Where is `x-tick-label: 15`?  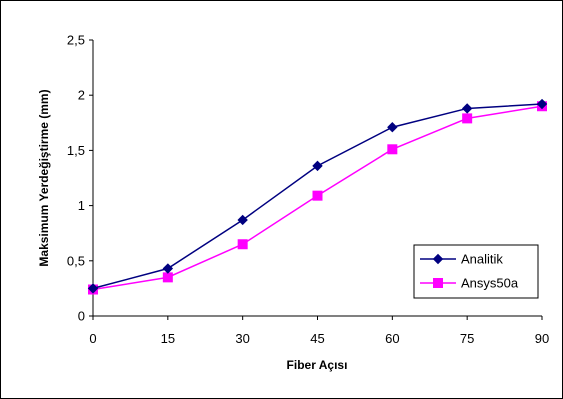
x-tick-label: 15 is located at coordinates (168, 338).